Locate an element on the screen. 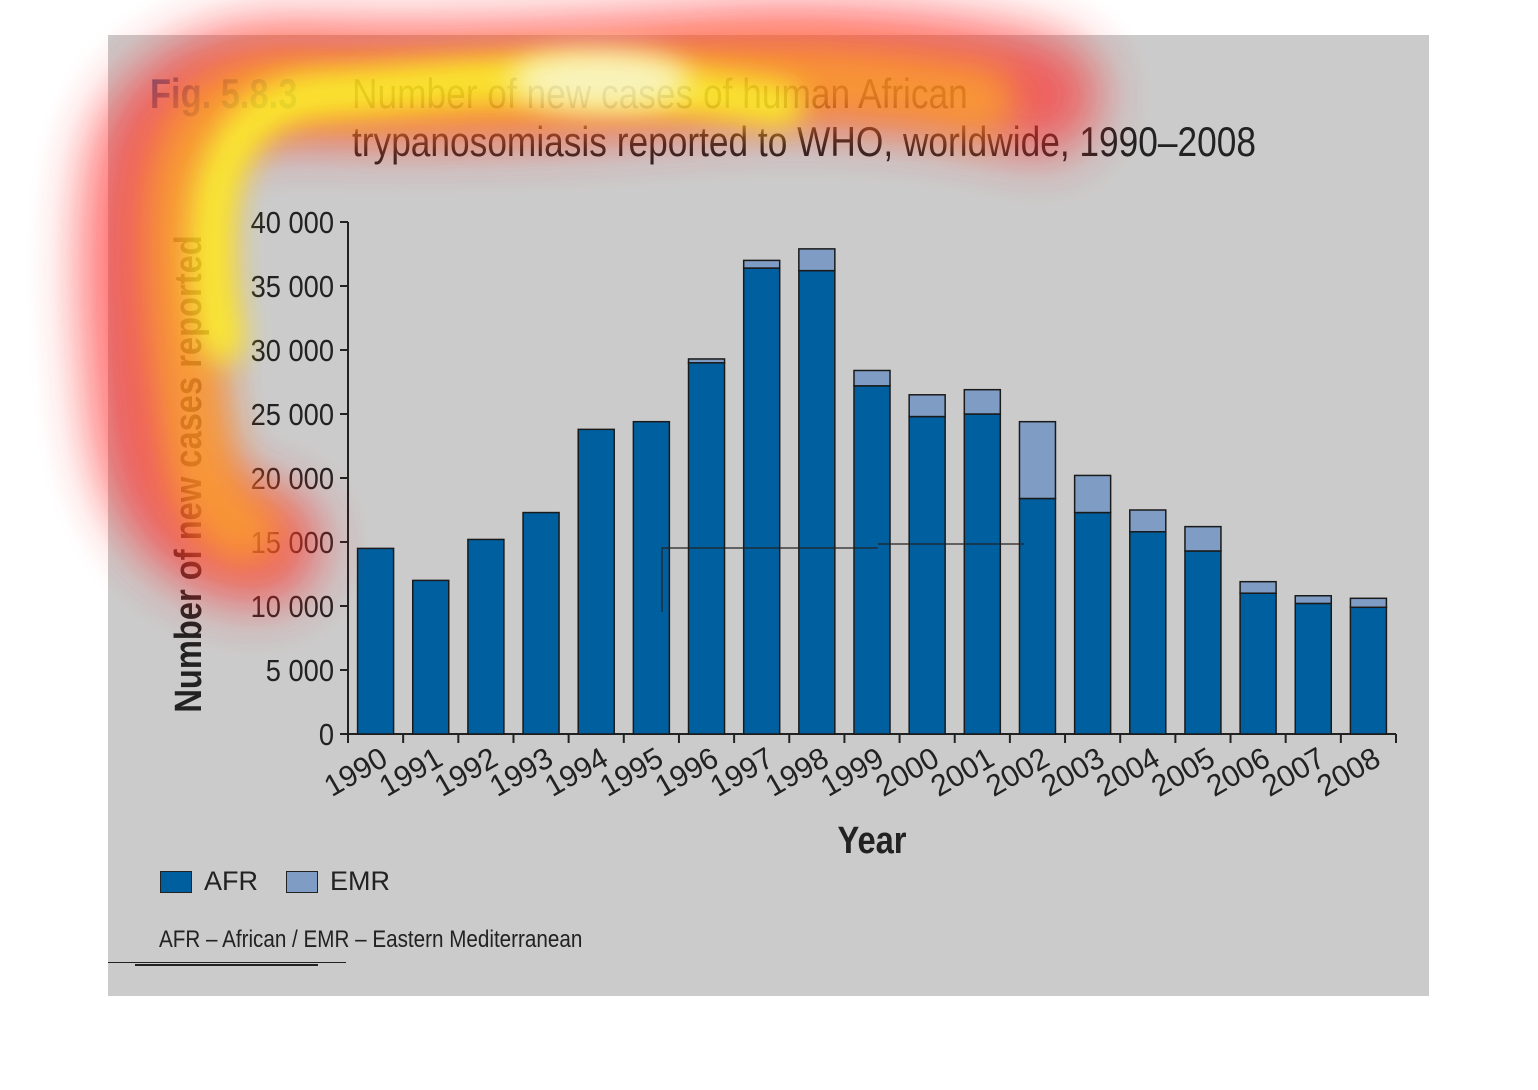 The width and height of the screenshot is (1538, 1090). legend-swatch-emr is located at coordinates (302, 881).